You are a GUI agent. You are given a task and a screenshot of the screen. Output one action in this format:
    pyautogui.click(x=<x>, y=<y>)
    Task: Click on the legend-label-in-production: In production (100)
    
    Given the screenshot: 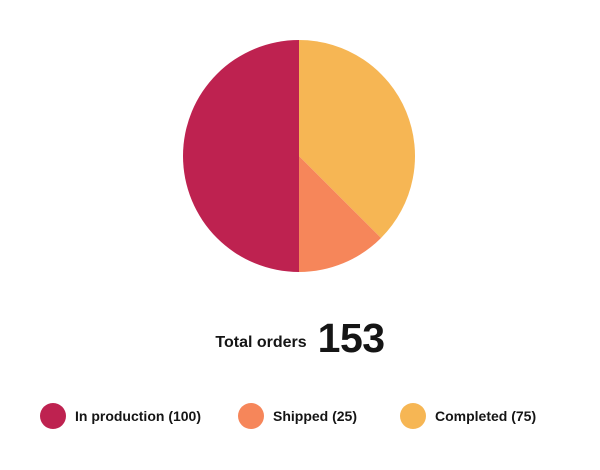 What is the action you would take?
    pyautogui.click(x=138, y=416)
    